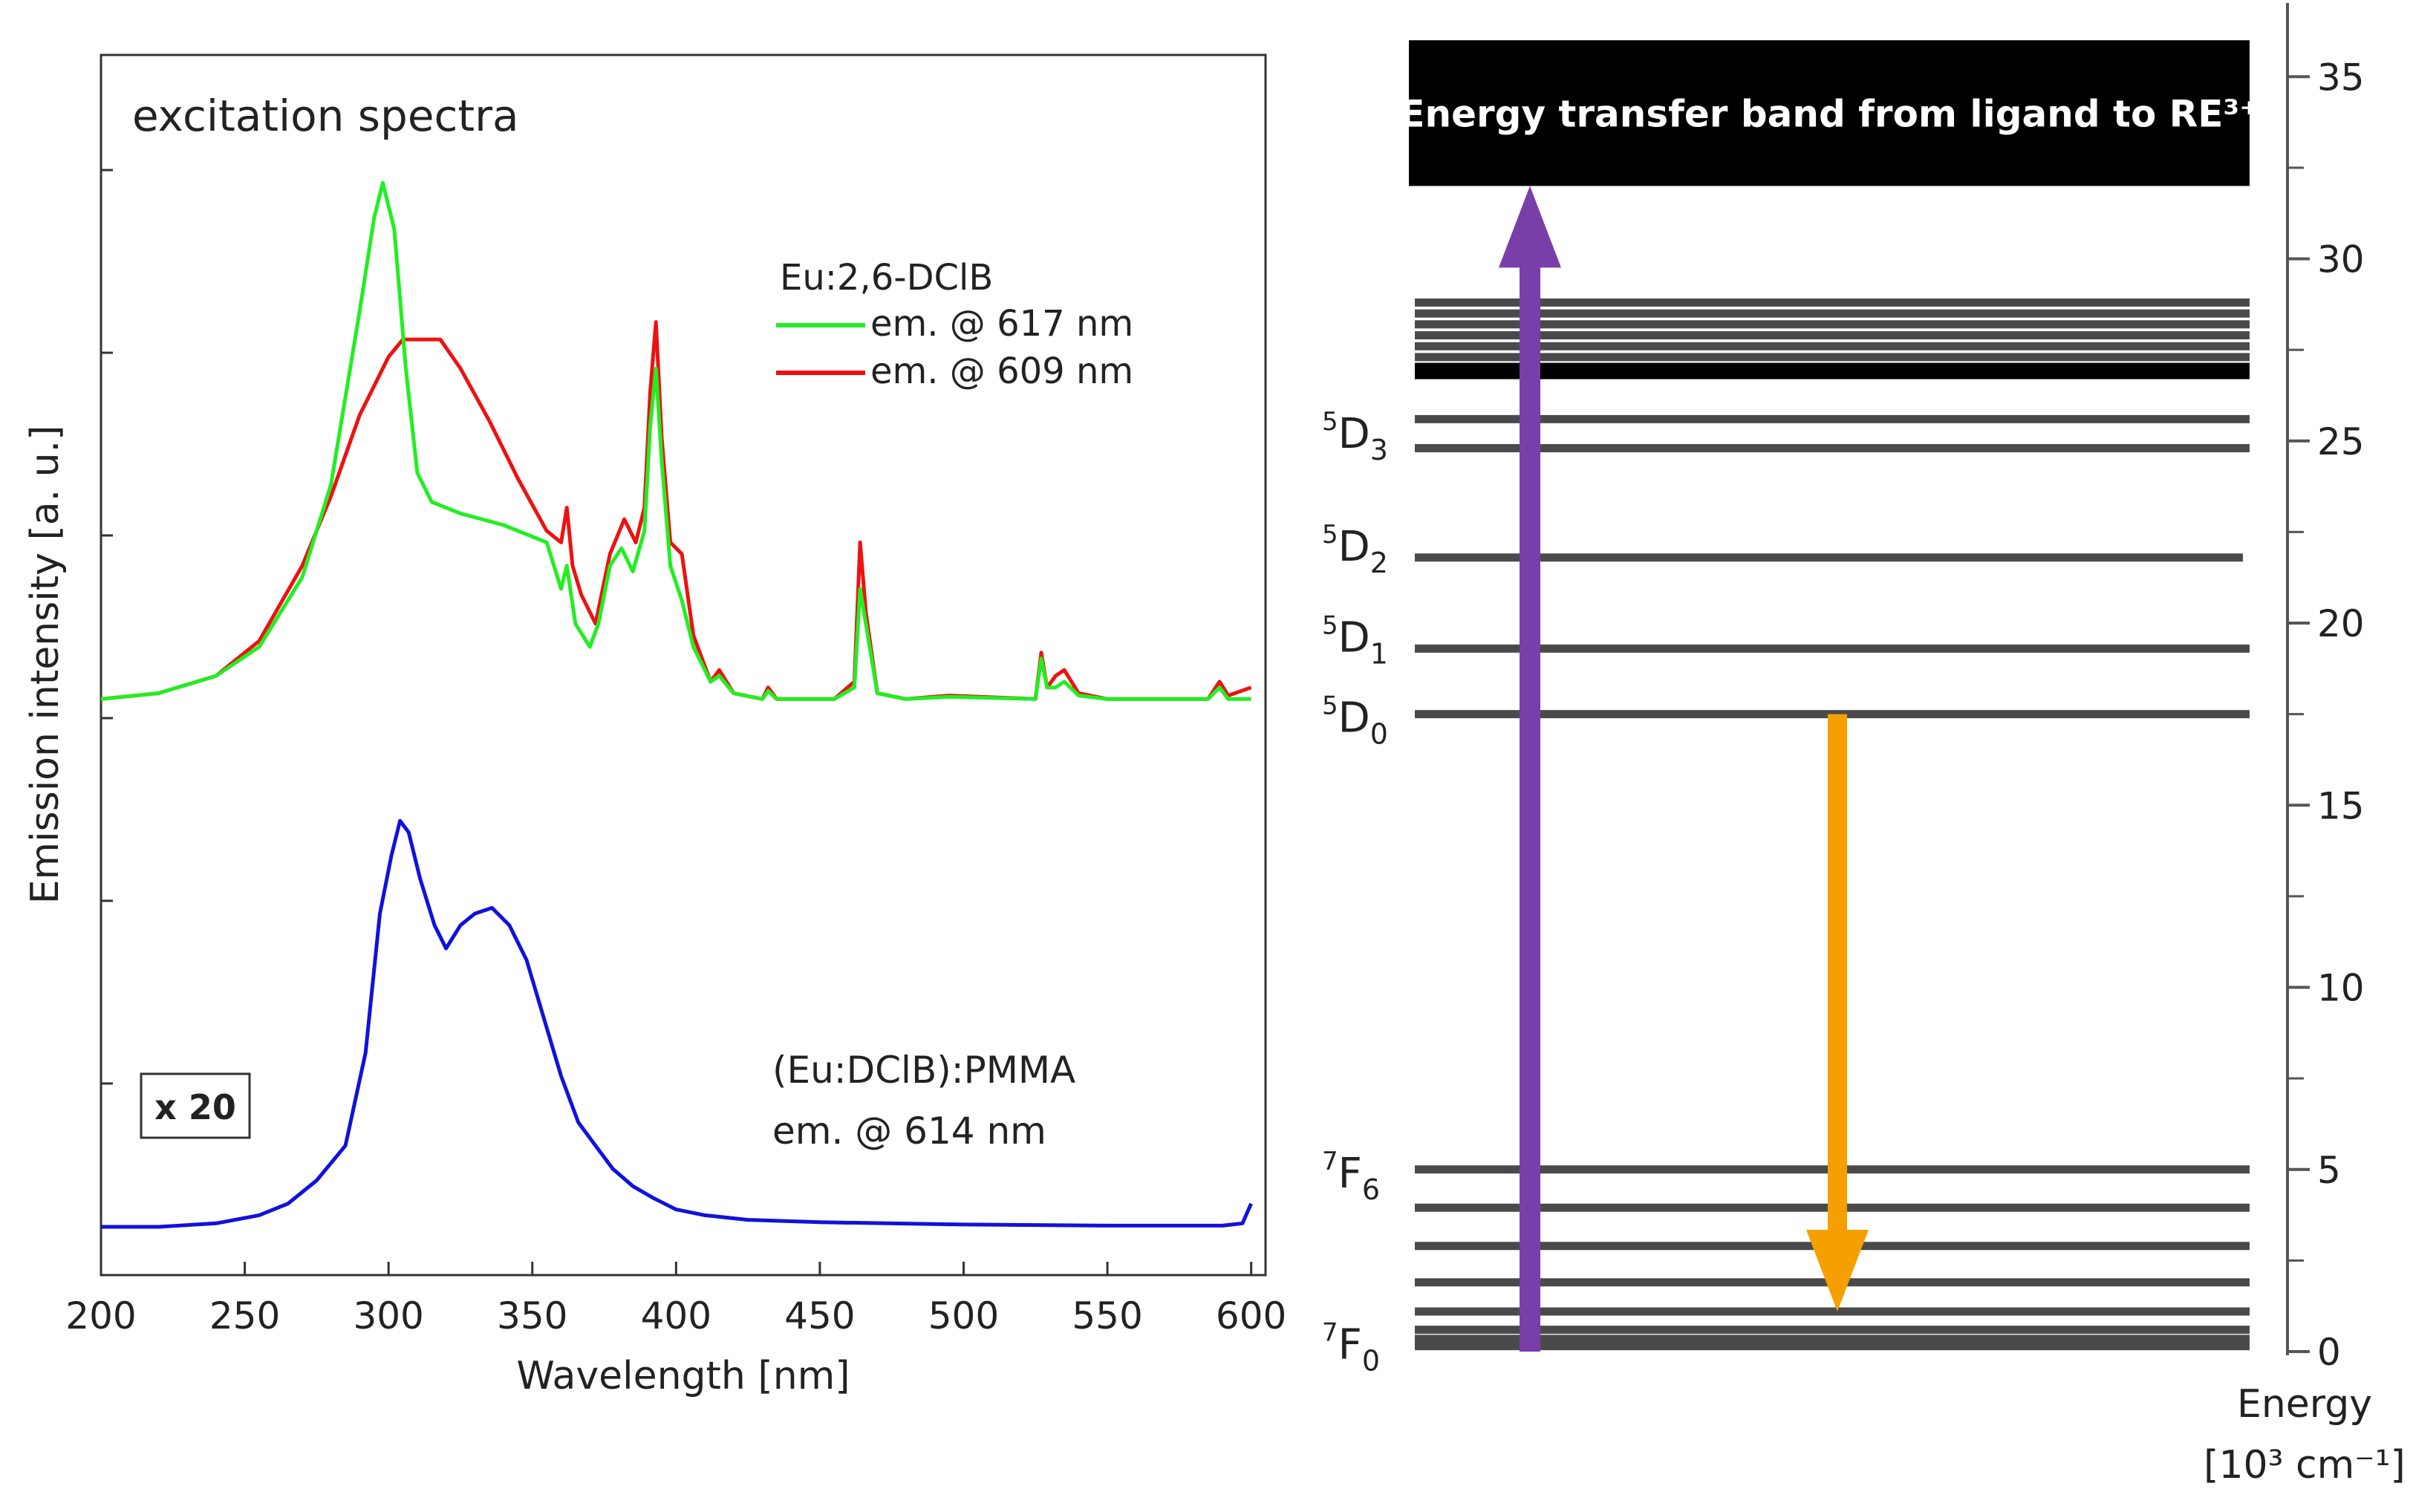 The height and width of the screenshot is (1512, 2436). What do you see at coordinates (1251, 1315) in the screenshot?
I see `x-tick-label: 600` at bounding box center [1251, 1315].